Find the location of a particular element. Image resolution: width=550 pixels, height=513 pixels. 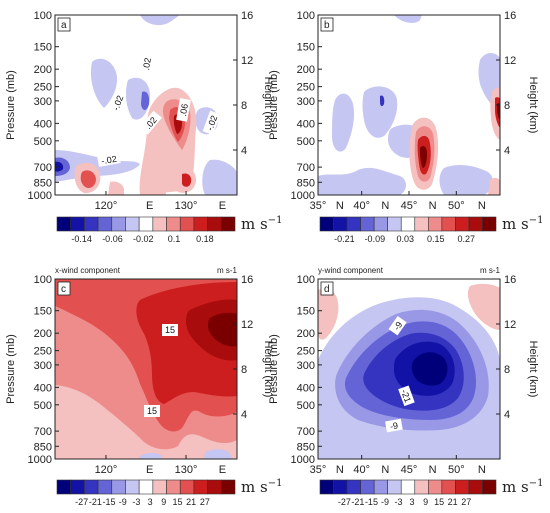

colorbar-tick-label: -21 is located at coordinates (95, 502).